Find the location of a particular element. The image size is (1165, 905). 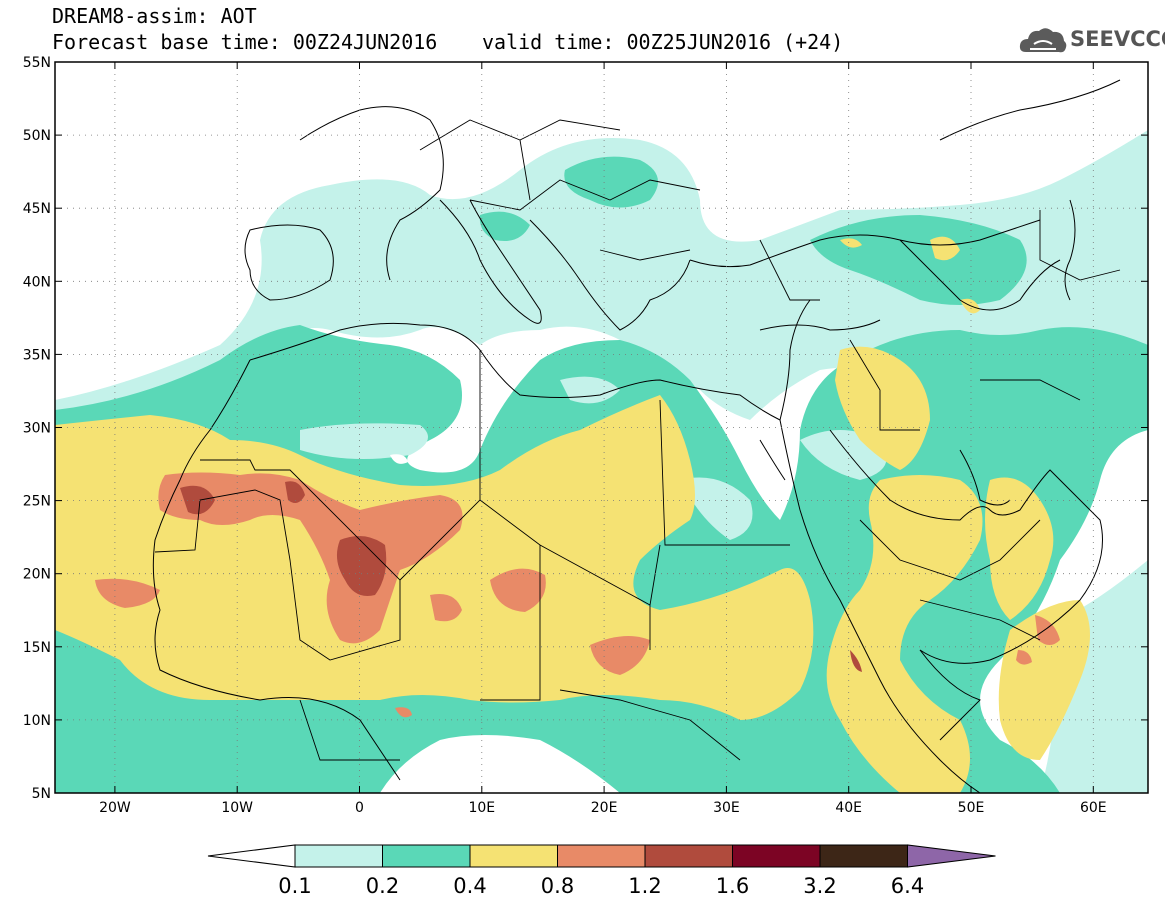

lat-label: 20N is located at coordinates (37, 575).